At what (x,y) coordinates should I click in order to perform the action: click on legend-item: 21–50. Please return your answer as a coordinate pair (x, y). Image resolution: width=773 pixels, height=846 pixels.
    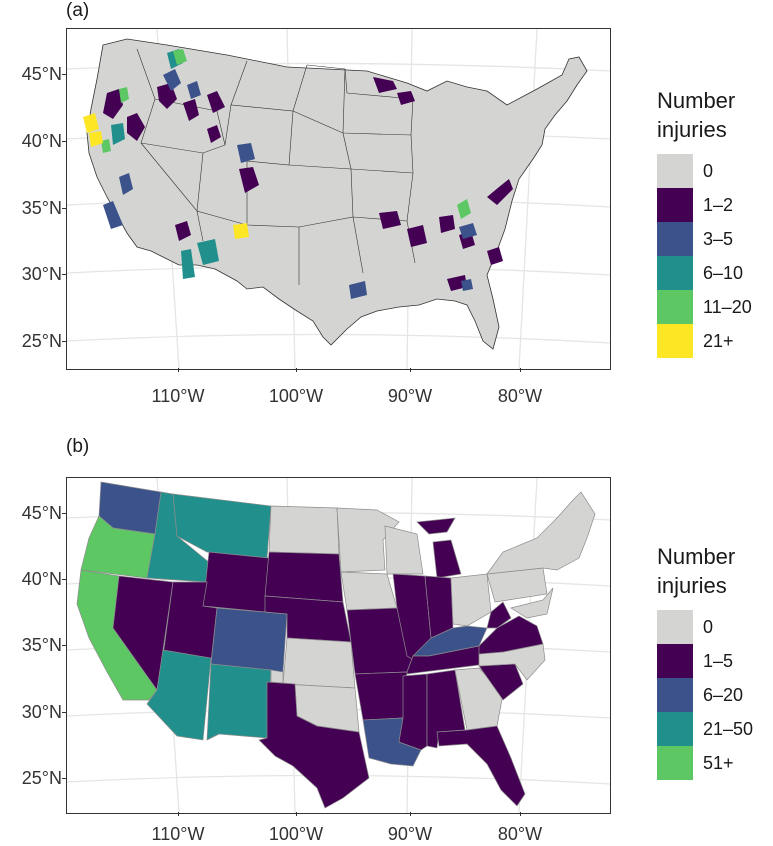
    Looking at the image, I should click on (705, 729).